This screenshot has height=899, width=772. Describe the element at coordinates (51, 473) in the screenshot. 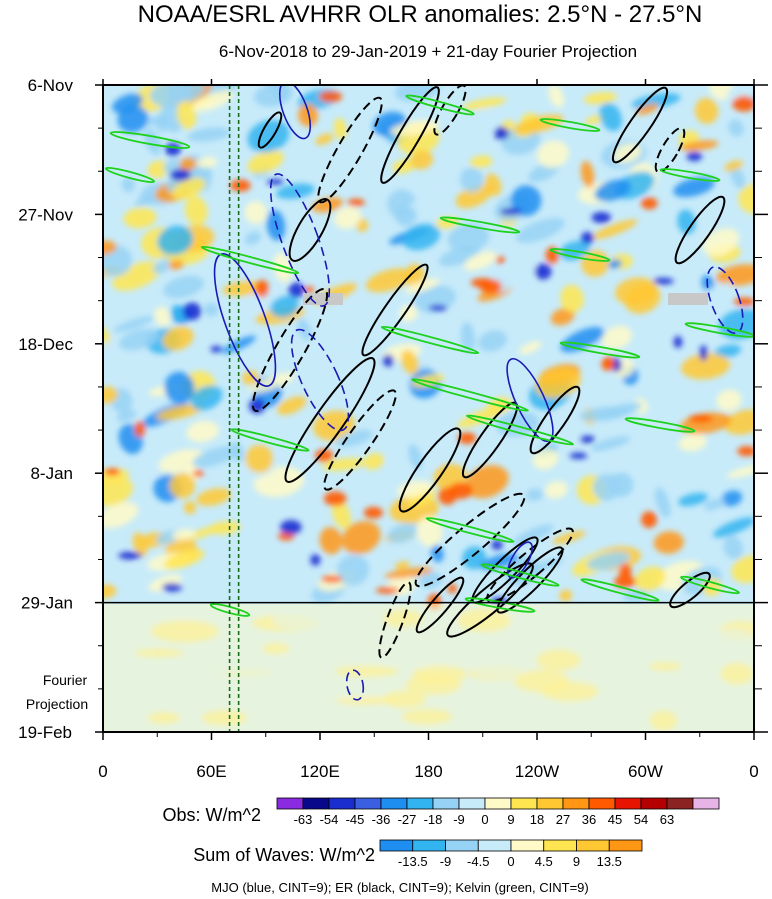

I see `y-tick-label: 8-Jan` at that location.